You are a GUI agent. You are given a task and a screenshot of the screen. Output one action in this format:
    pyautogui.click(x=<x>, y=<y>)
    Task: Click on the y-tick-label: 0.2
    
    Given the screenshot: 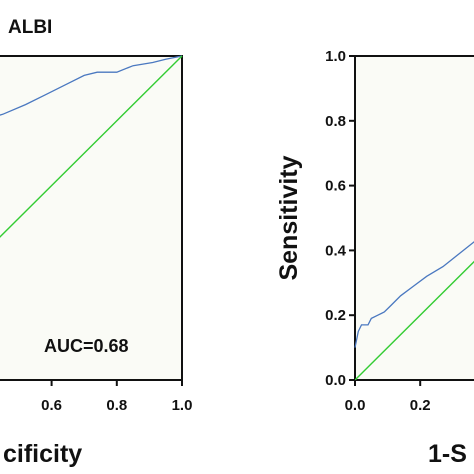 What is the action you would take?
    pyautogui.click(x=335, y=315)
    